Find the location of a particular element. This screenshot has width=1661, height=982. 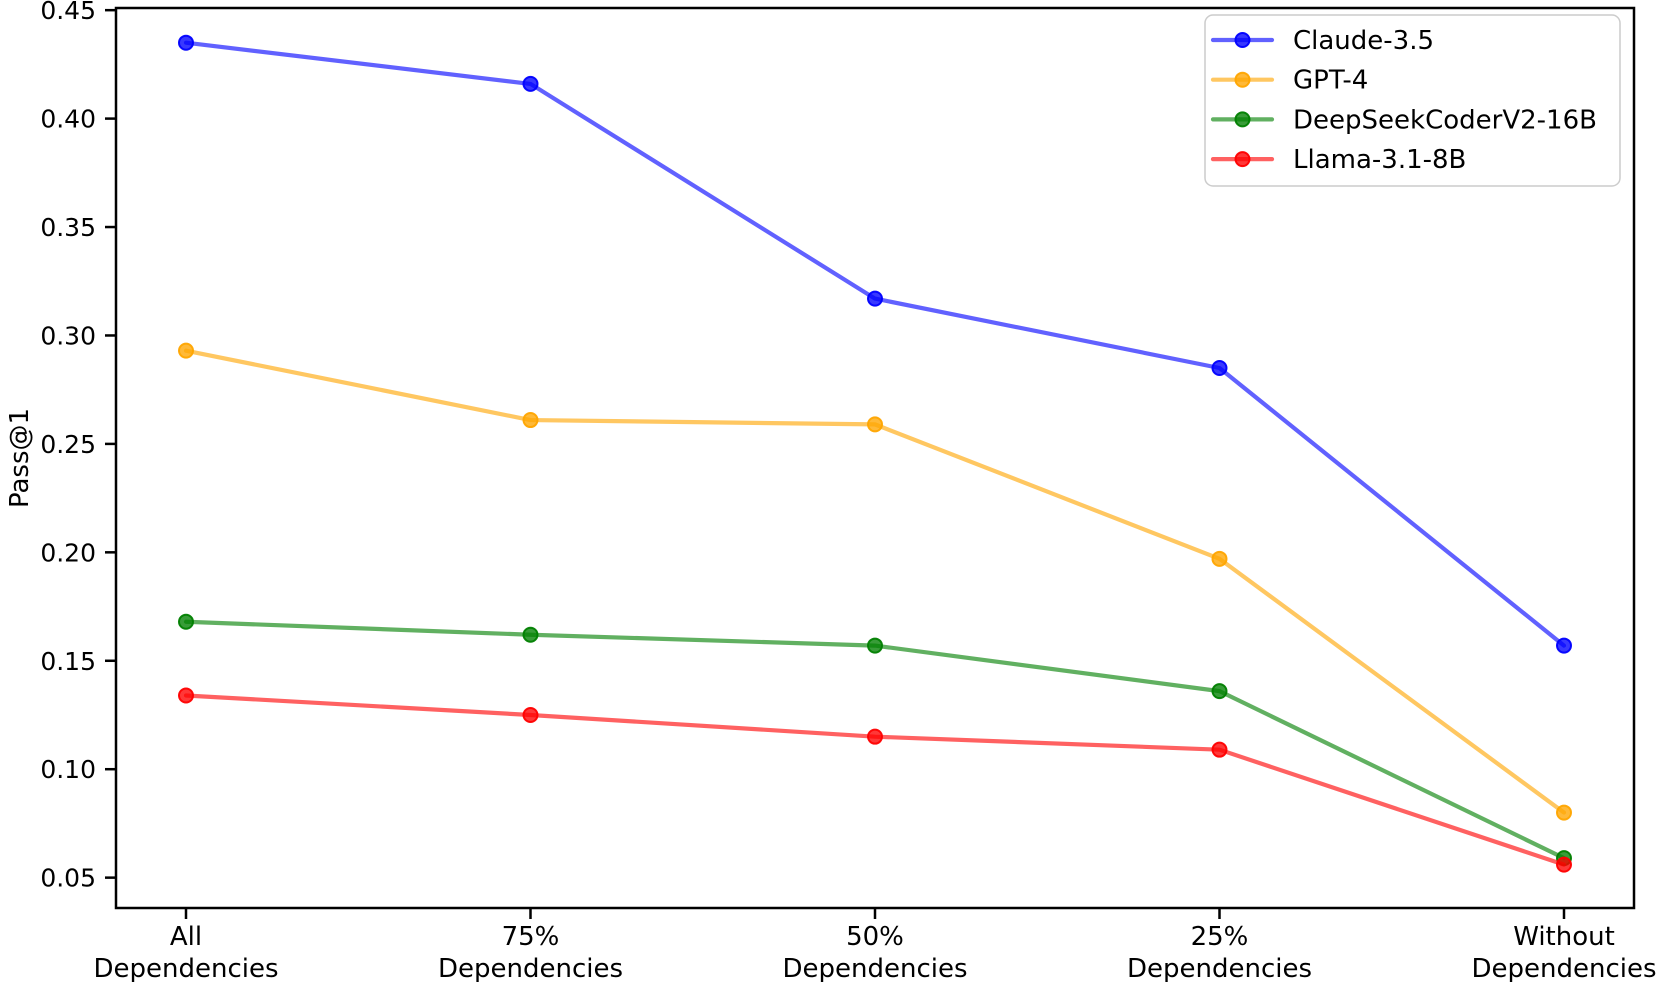

legend-label-deepseekcoderv2-16b: DeepSeekCoderV2-16B is located at coordinates (1445, 120).